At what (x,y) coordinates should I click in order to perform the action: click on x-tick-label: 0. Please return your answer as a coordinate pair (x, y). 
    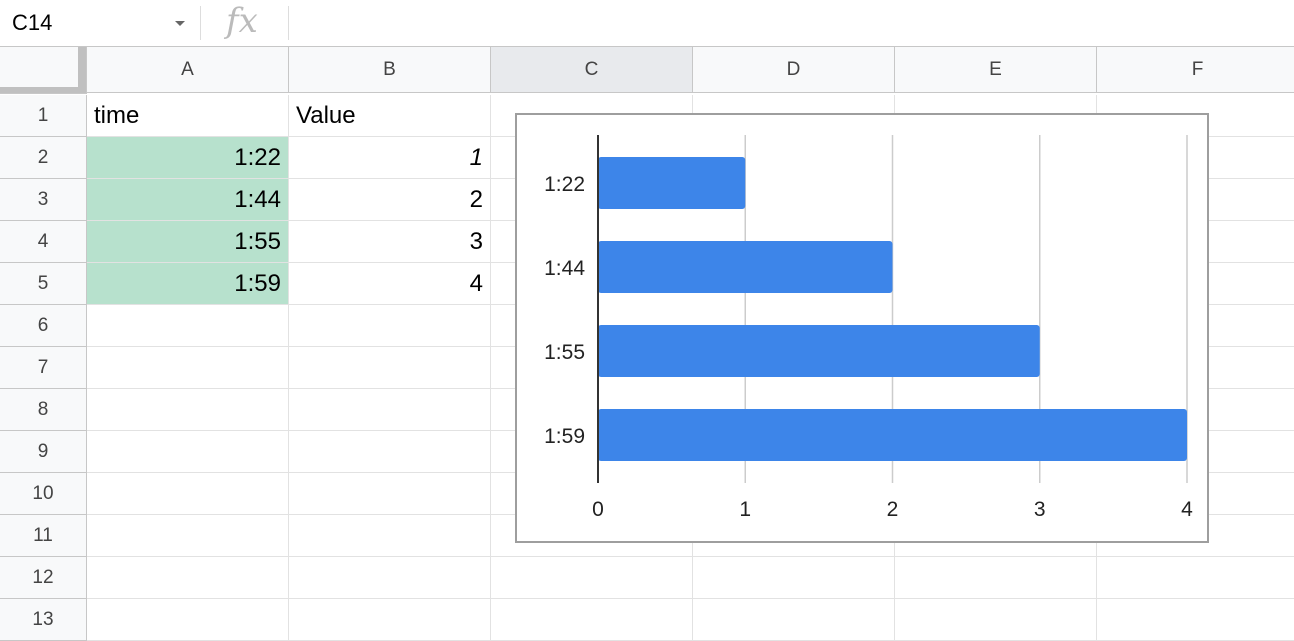
    Looking at the image, I should click on (598, 509).